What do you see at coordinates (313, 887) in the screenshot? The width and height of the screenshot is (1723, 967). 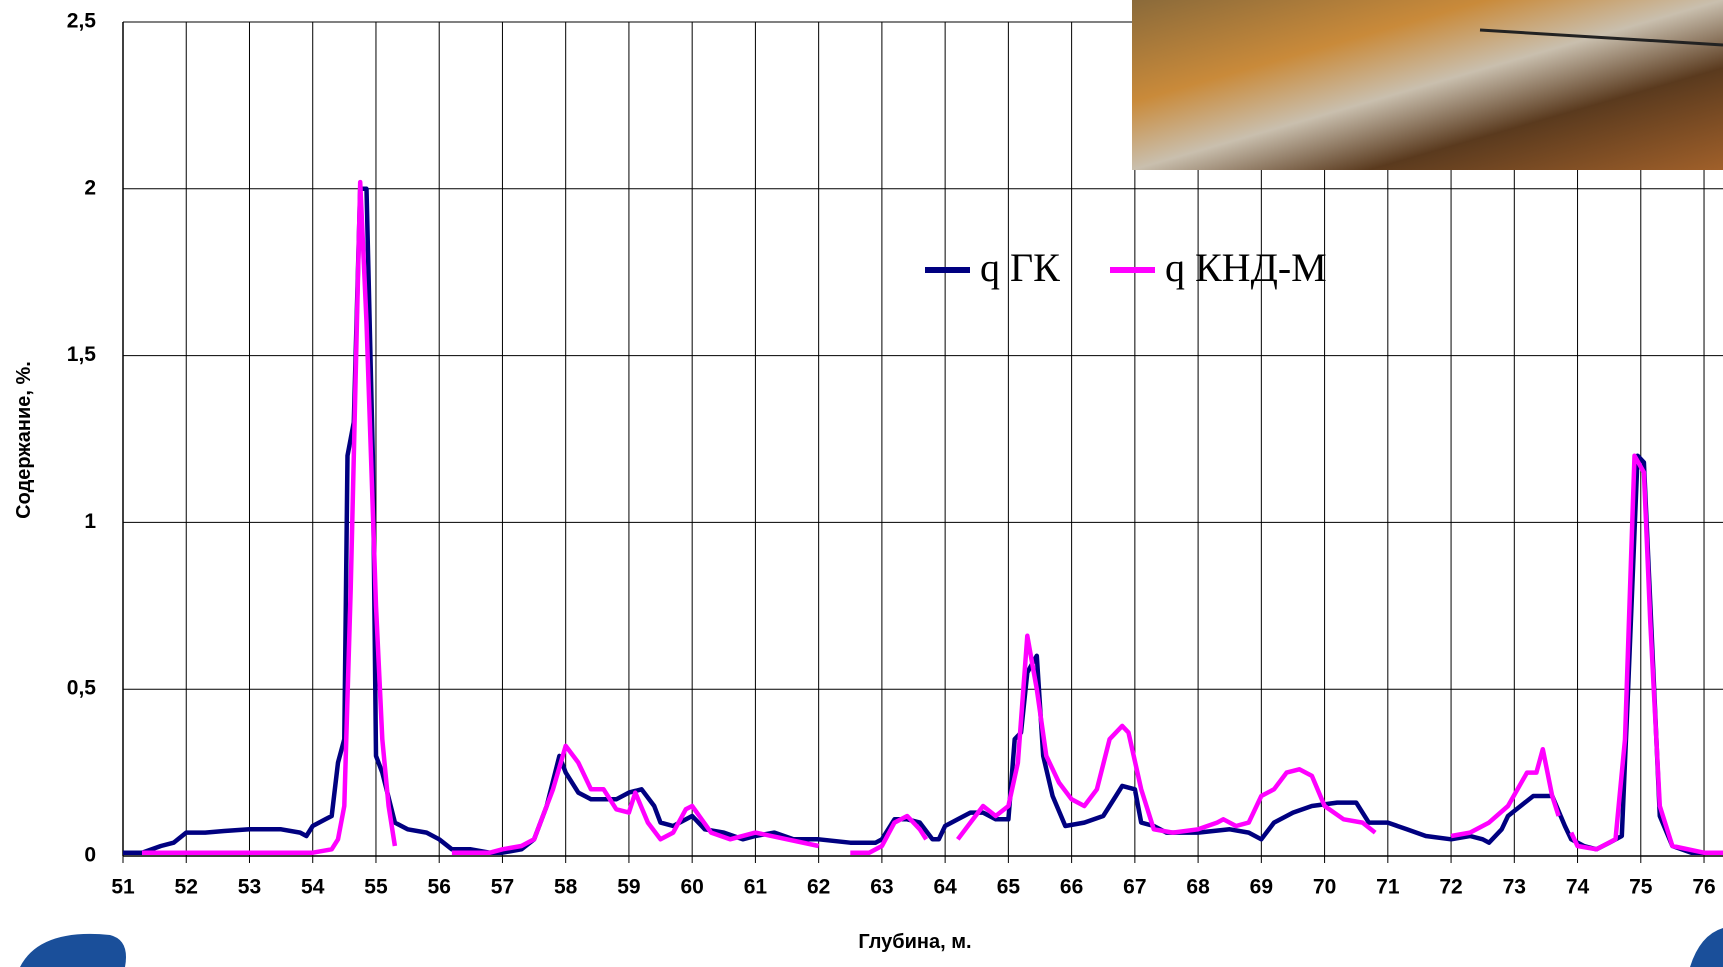 I see `x-tick-label: 54` at bounding box center [313, 887].